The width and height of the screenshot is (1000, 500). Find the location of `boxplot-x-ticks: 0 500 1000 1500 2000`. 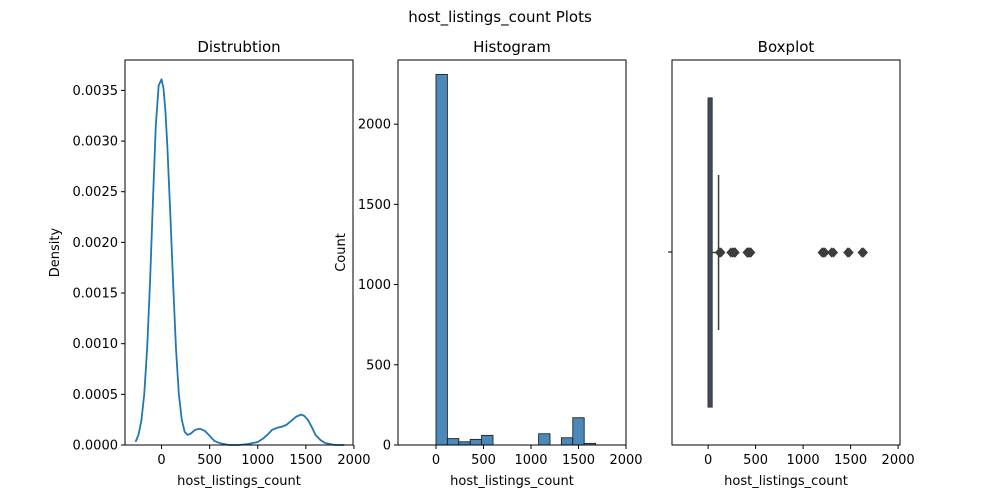

boxplot-x-ticks: 0 500 1000 1500 2000 is located at coordinates (809, 456).